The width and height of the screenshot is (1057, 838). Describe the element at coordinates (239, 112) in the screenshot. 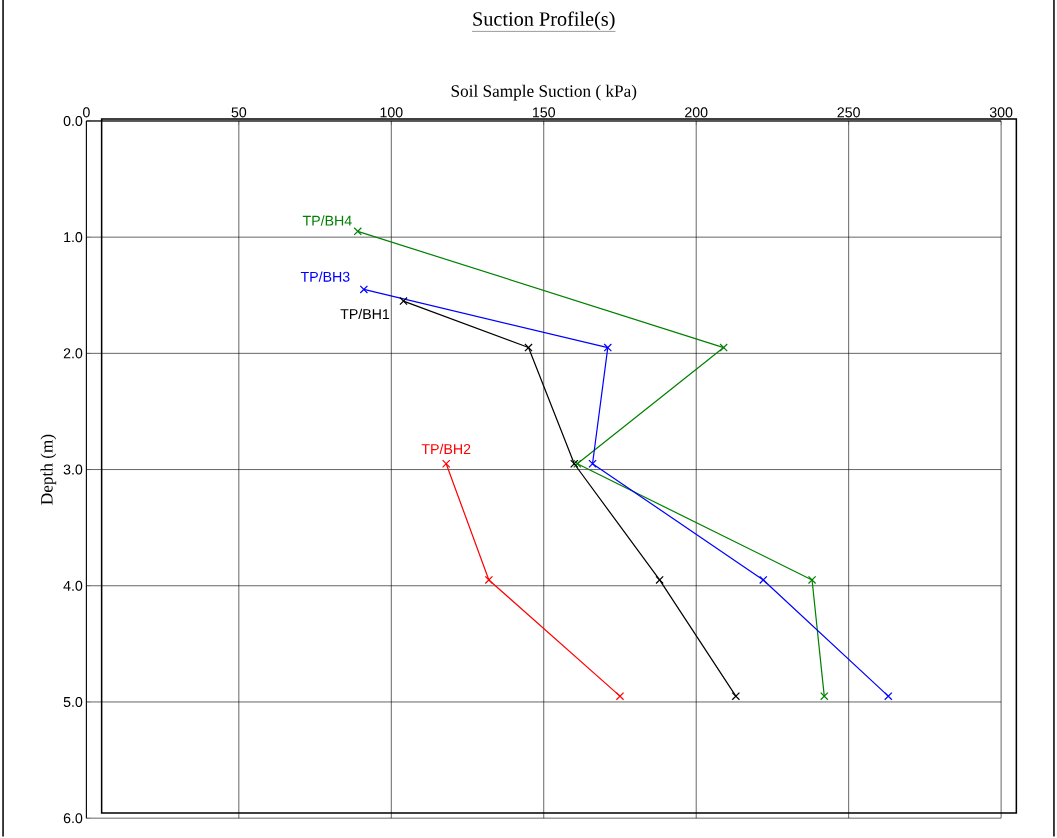

I see `x-tick-label: 50` at that location.